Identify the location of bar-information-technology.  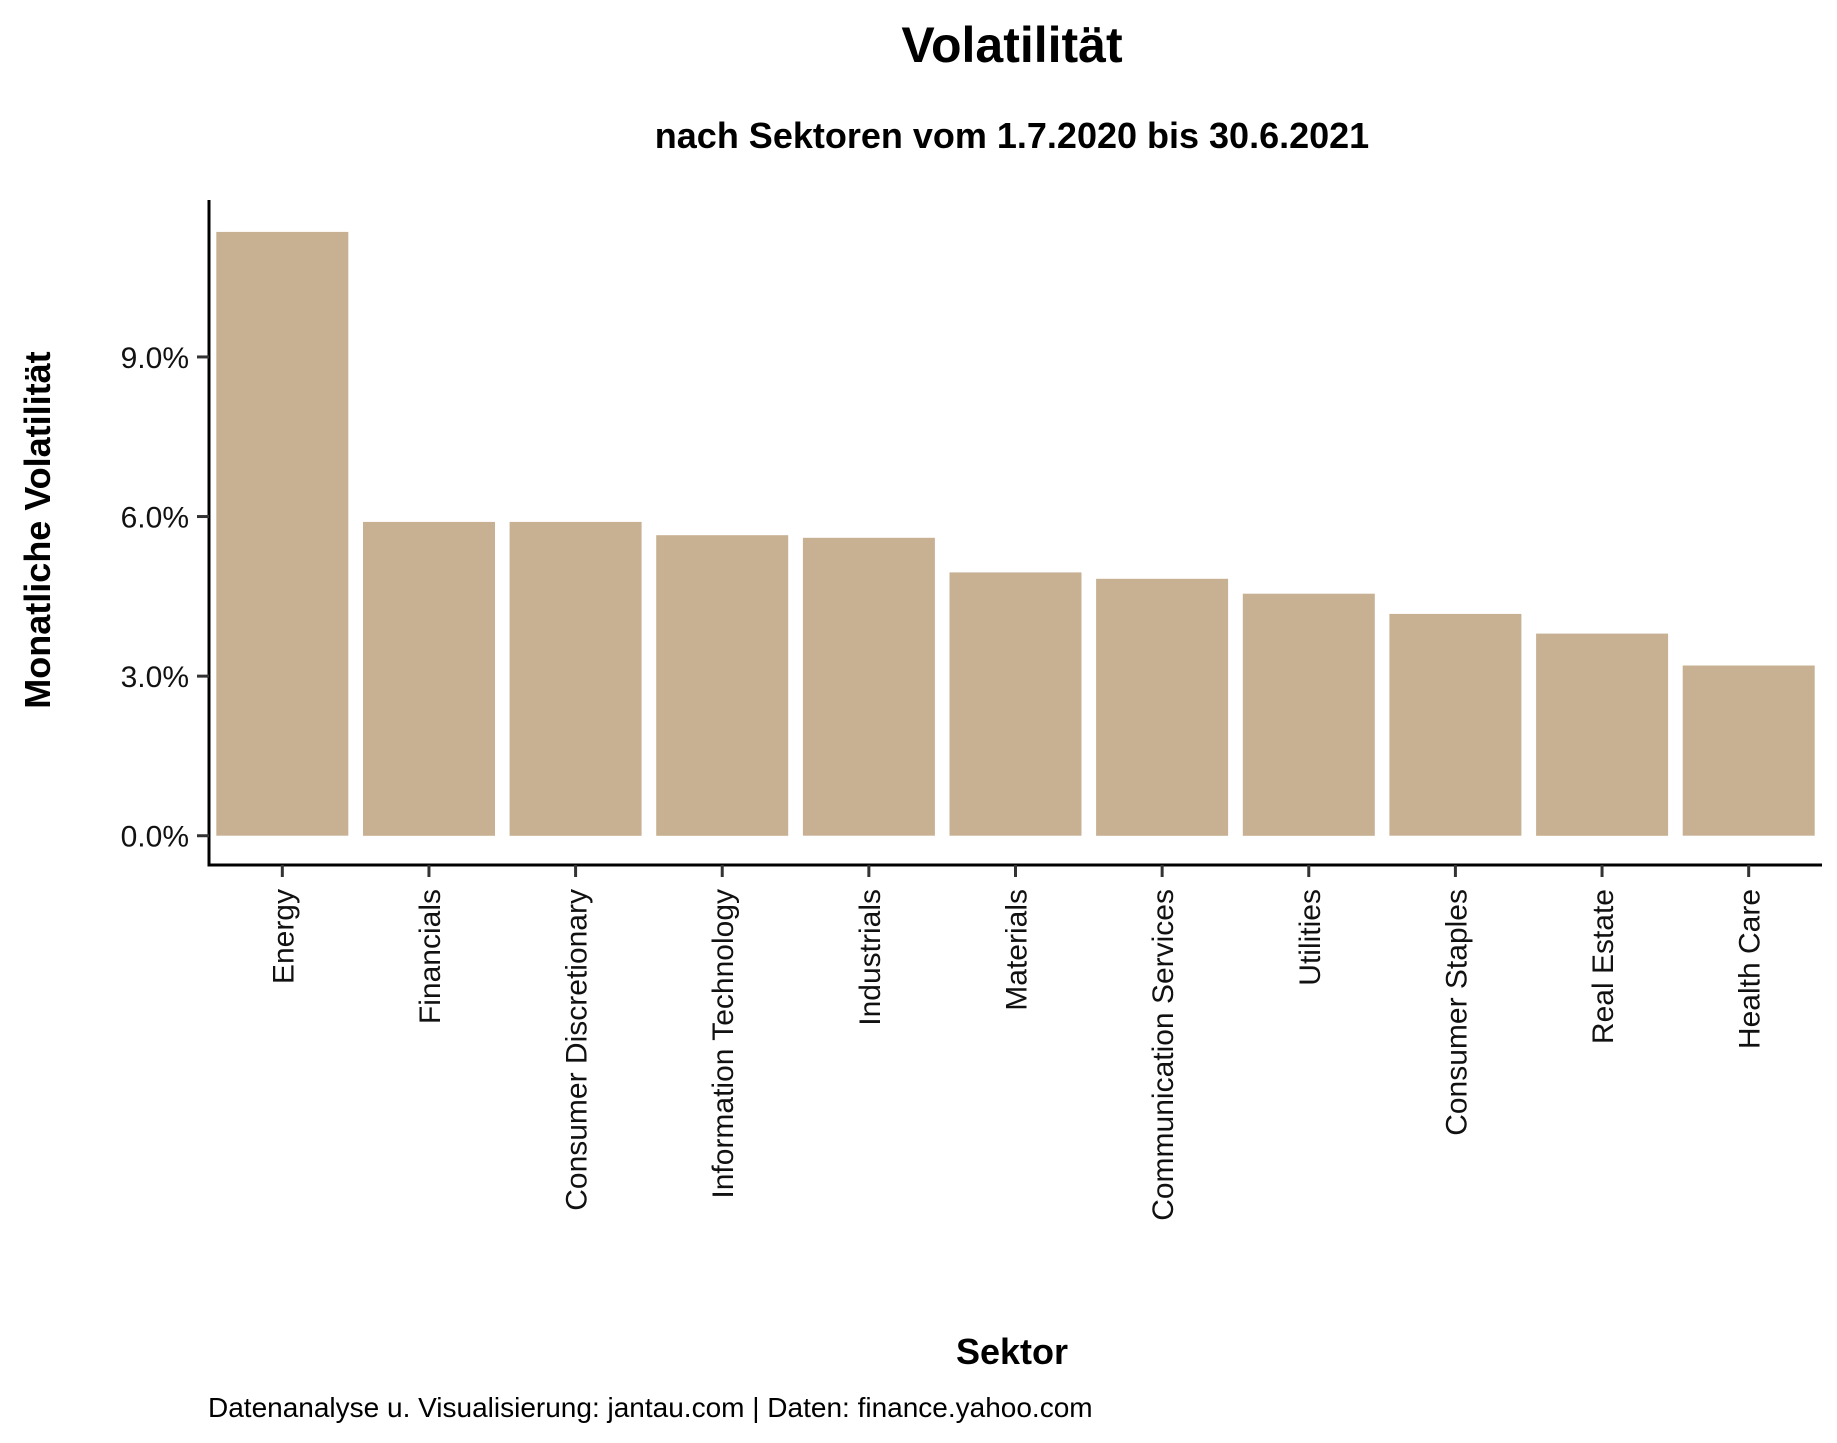
(722, 685).